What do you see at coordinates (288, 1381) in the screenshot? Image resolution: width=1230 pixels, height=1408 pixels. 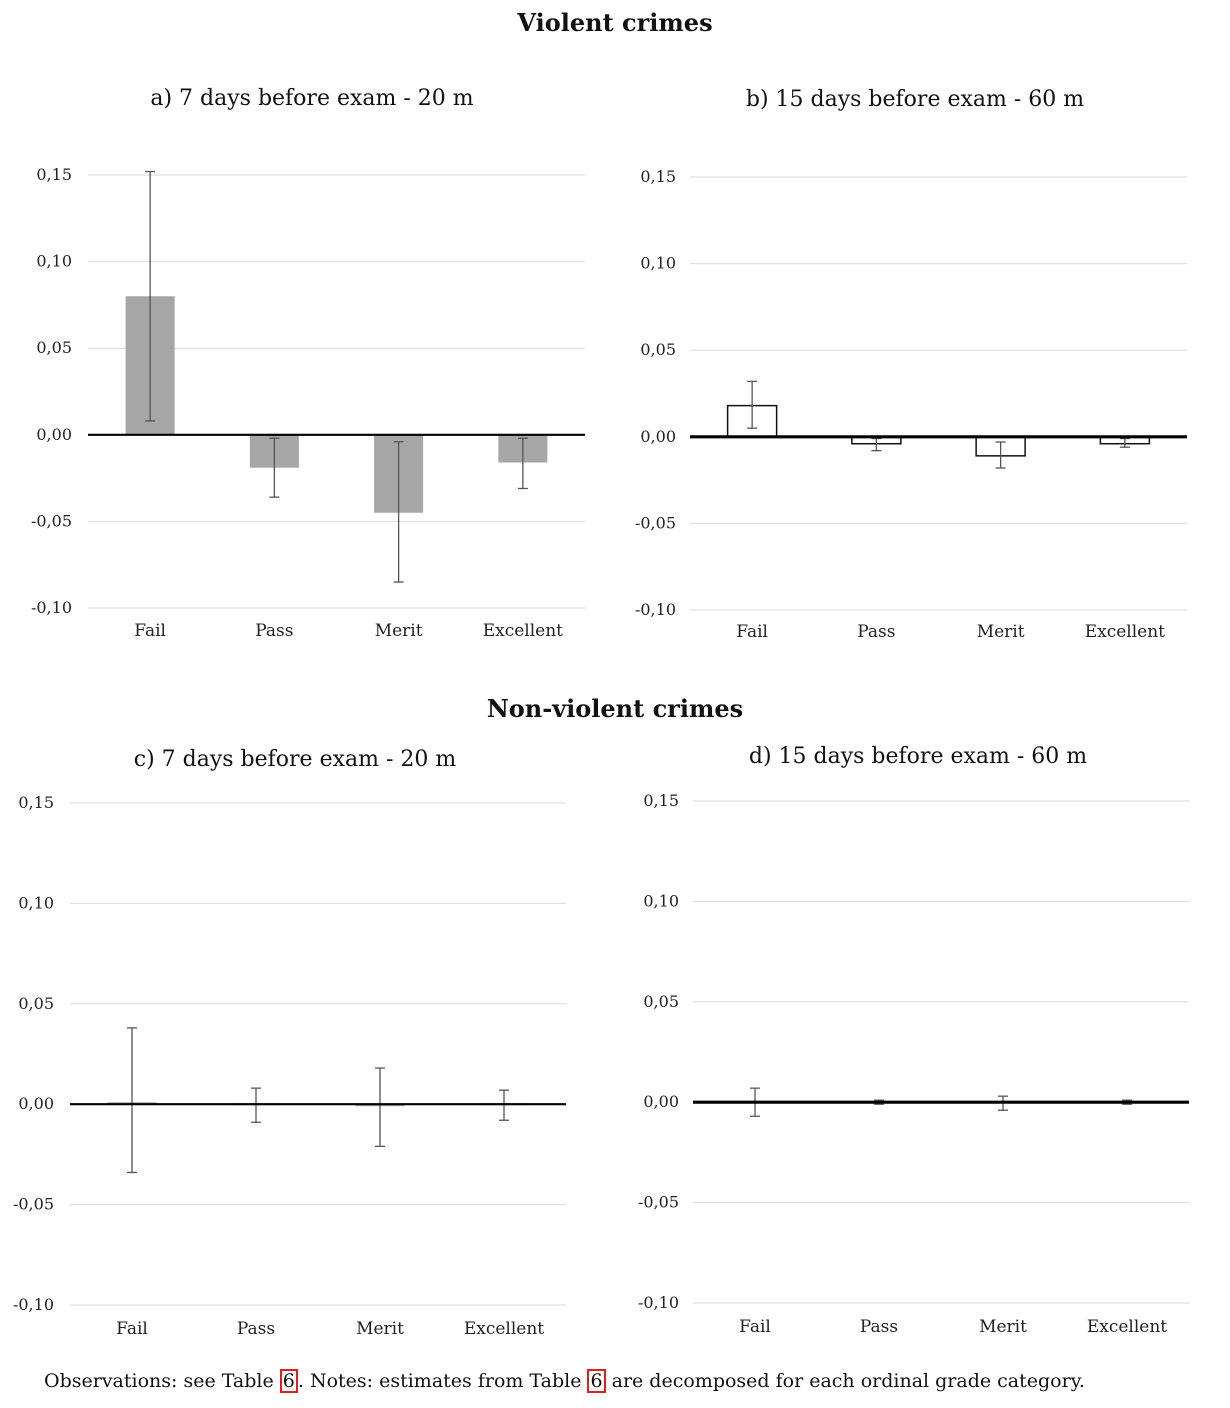 I see `table-ref-link-1: 6` at bounding box center [288, 1381].